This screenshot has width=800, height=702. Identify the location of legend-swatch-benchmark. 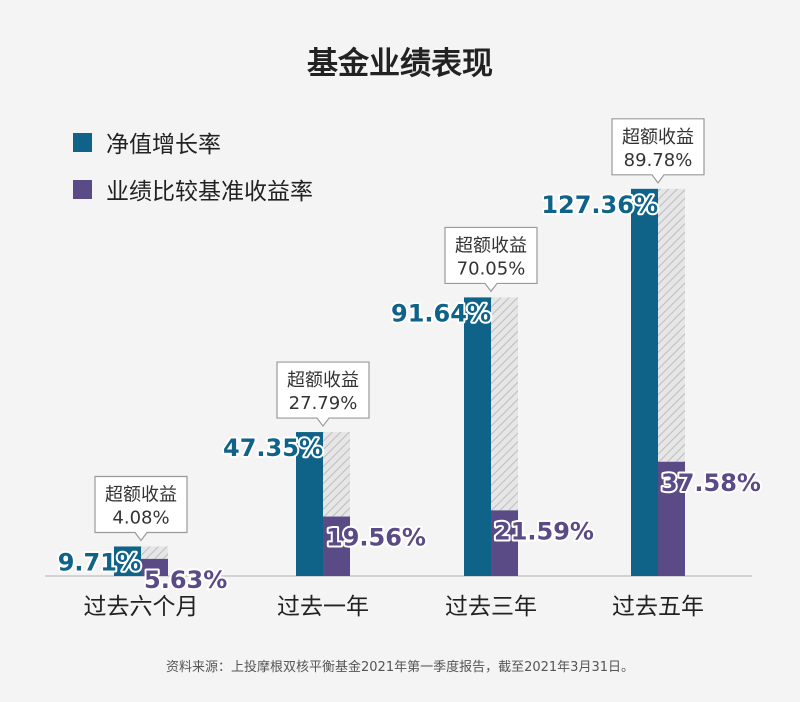
(82, 189).